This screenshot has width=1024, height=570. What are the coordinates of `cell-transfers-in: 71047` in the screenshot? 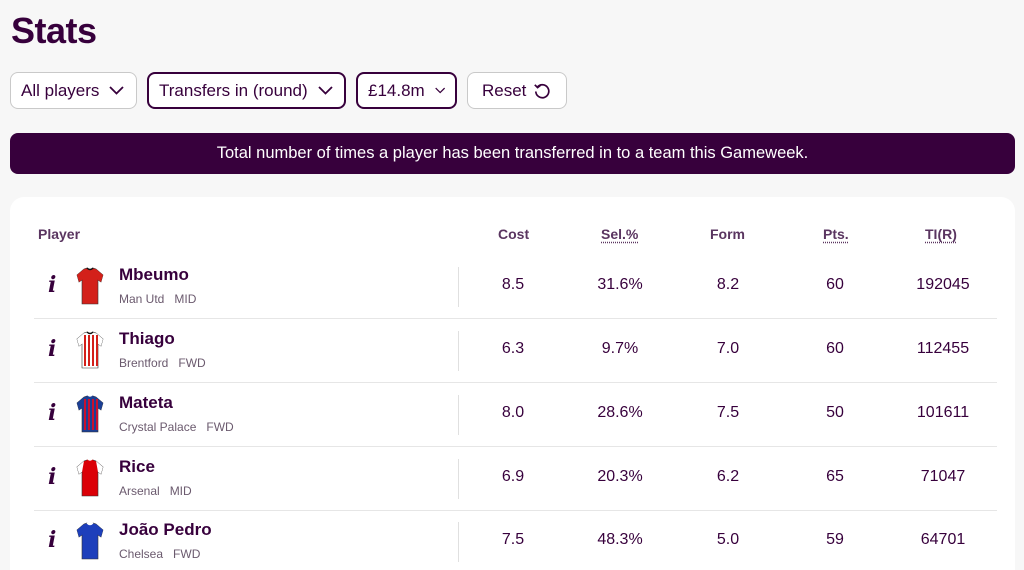 It's located at (943, 476).